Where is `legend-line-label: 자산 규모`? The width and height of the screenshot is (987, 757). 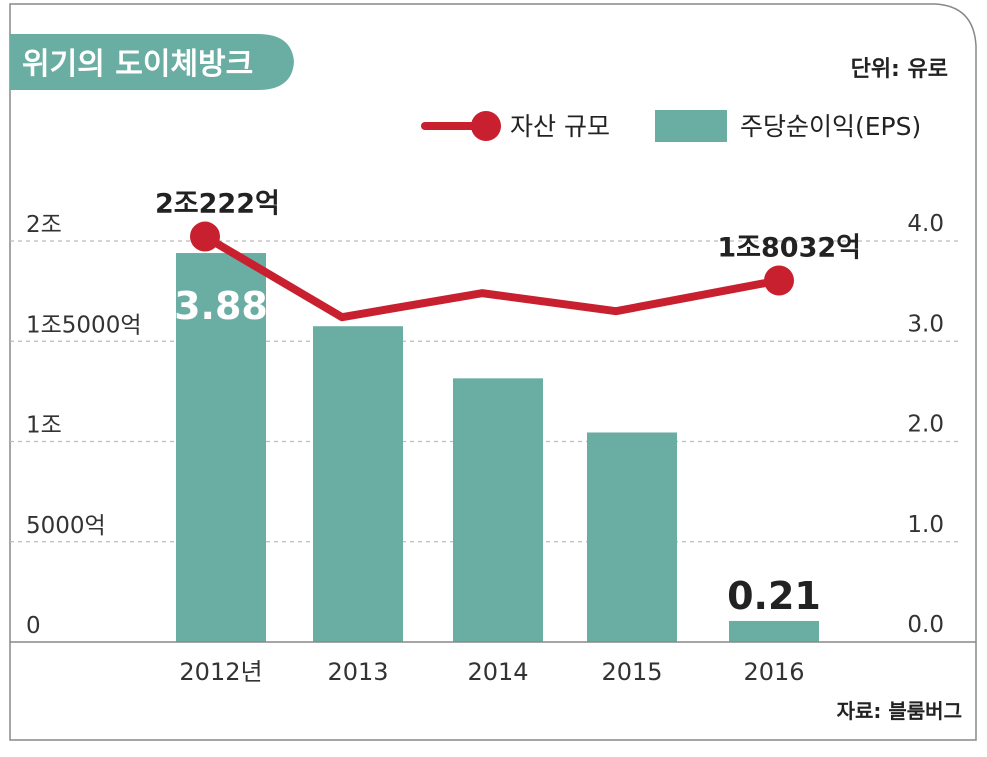 legend-line-label: 자산 규모 is located at coordinates (560, 126).